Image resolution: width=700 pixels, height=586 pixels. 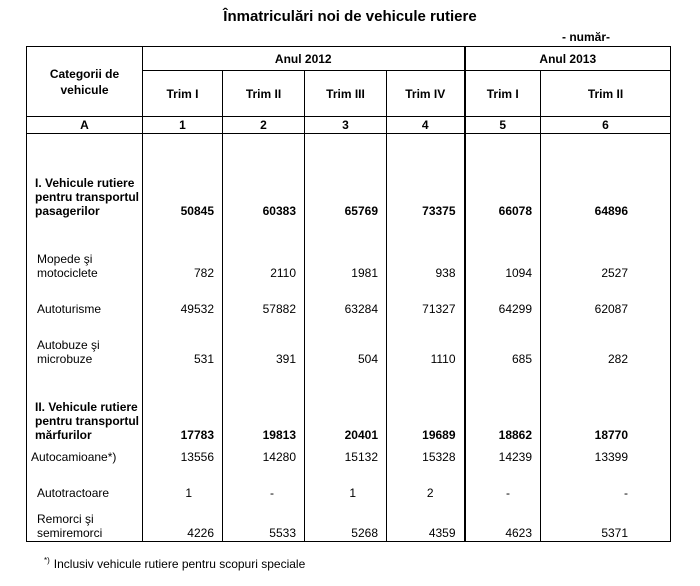 What do you see at coordinates (84, 523) in the screenshot?
I see `row-label: Remorci şi semiremorci` at bounding box center [84, 523].